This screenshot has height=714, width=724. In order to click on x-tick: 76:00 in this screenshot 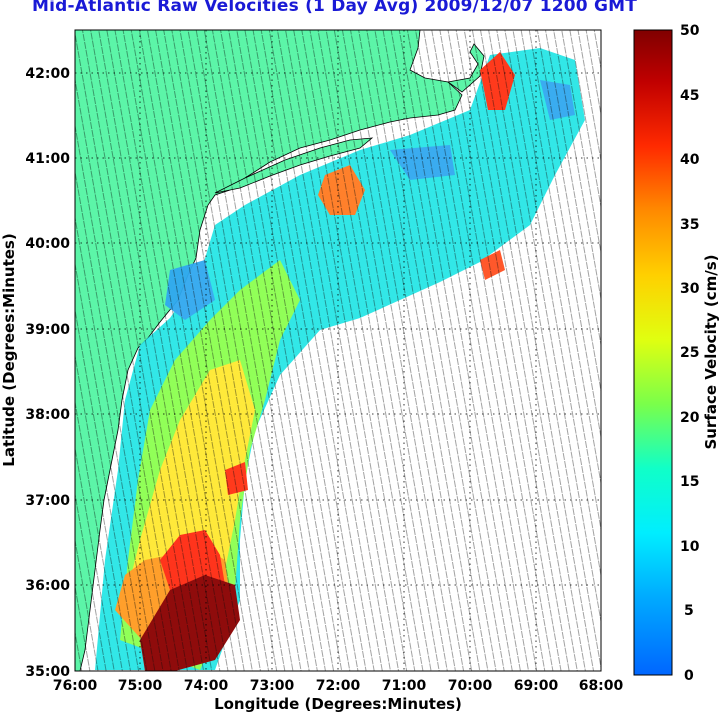, I will do `click(75, 686)`.